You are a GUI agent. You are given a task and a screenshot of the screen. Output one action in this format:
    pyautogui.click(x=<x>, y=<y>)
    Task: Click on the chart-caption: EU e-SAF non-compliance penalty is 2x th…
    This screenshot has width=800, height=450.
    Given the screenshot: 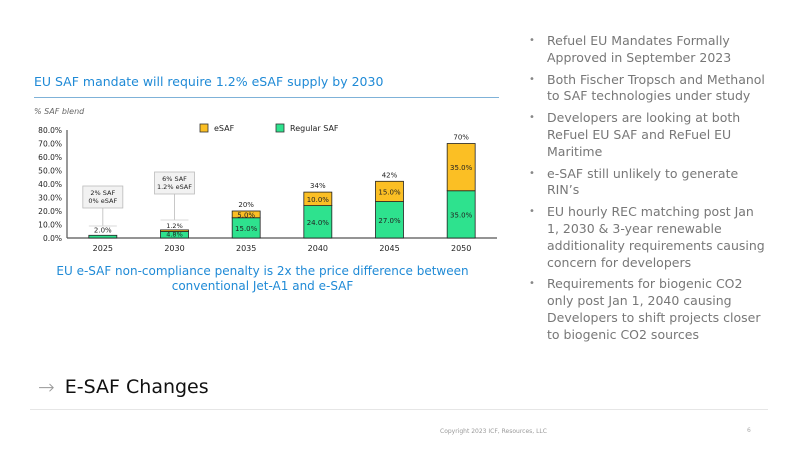 What is the action you would take?
    pyautogui.click(x=262, y=278)
    